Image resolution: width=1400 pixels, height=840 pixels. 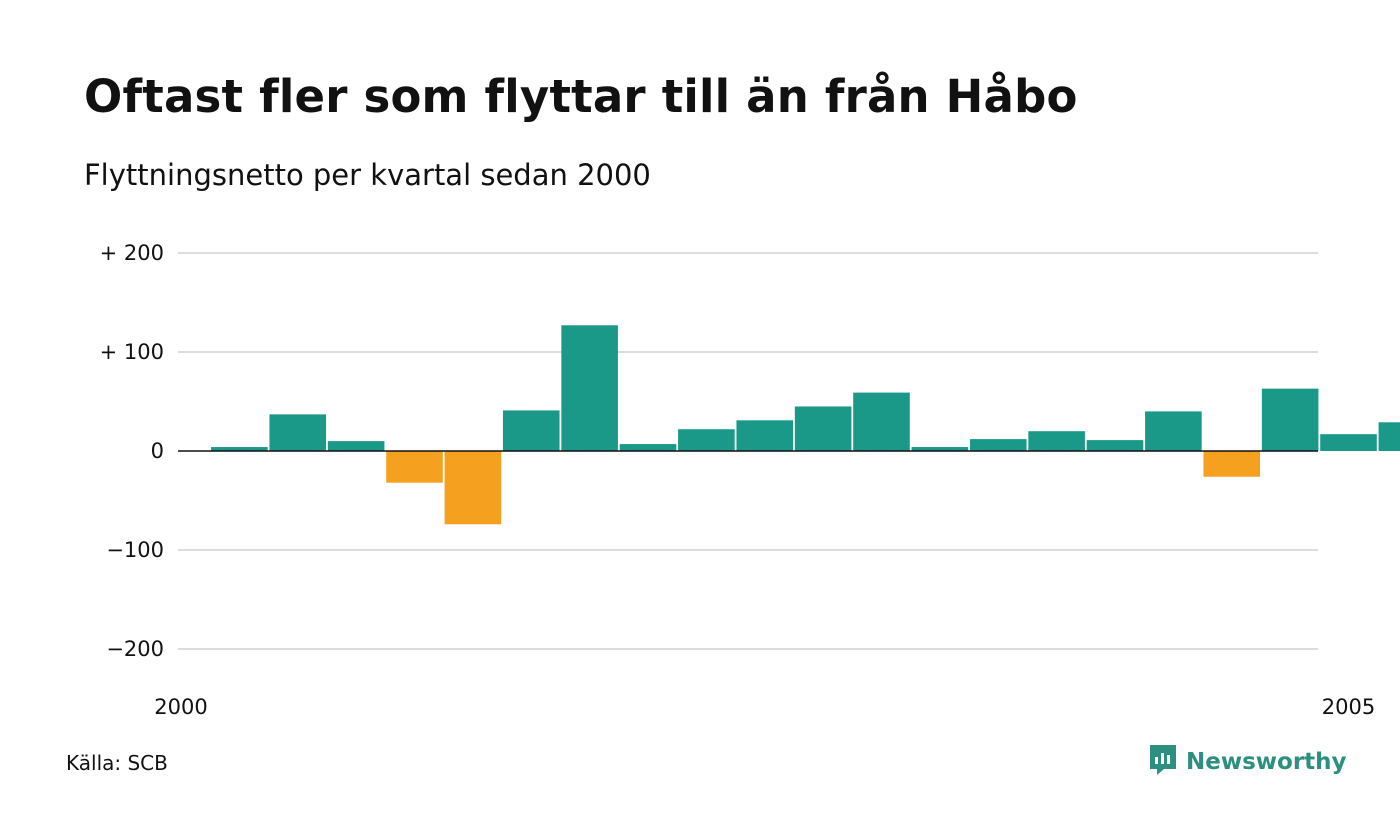 I want to click on y-tick-label: 0, so click(x=157, y=451).